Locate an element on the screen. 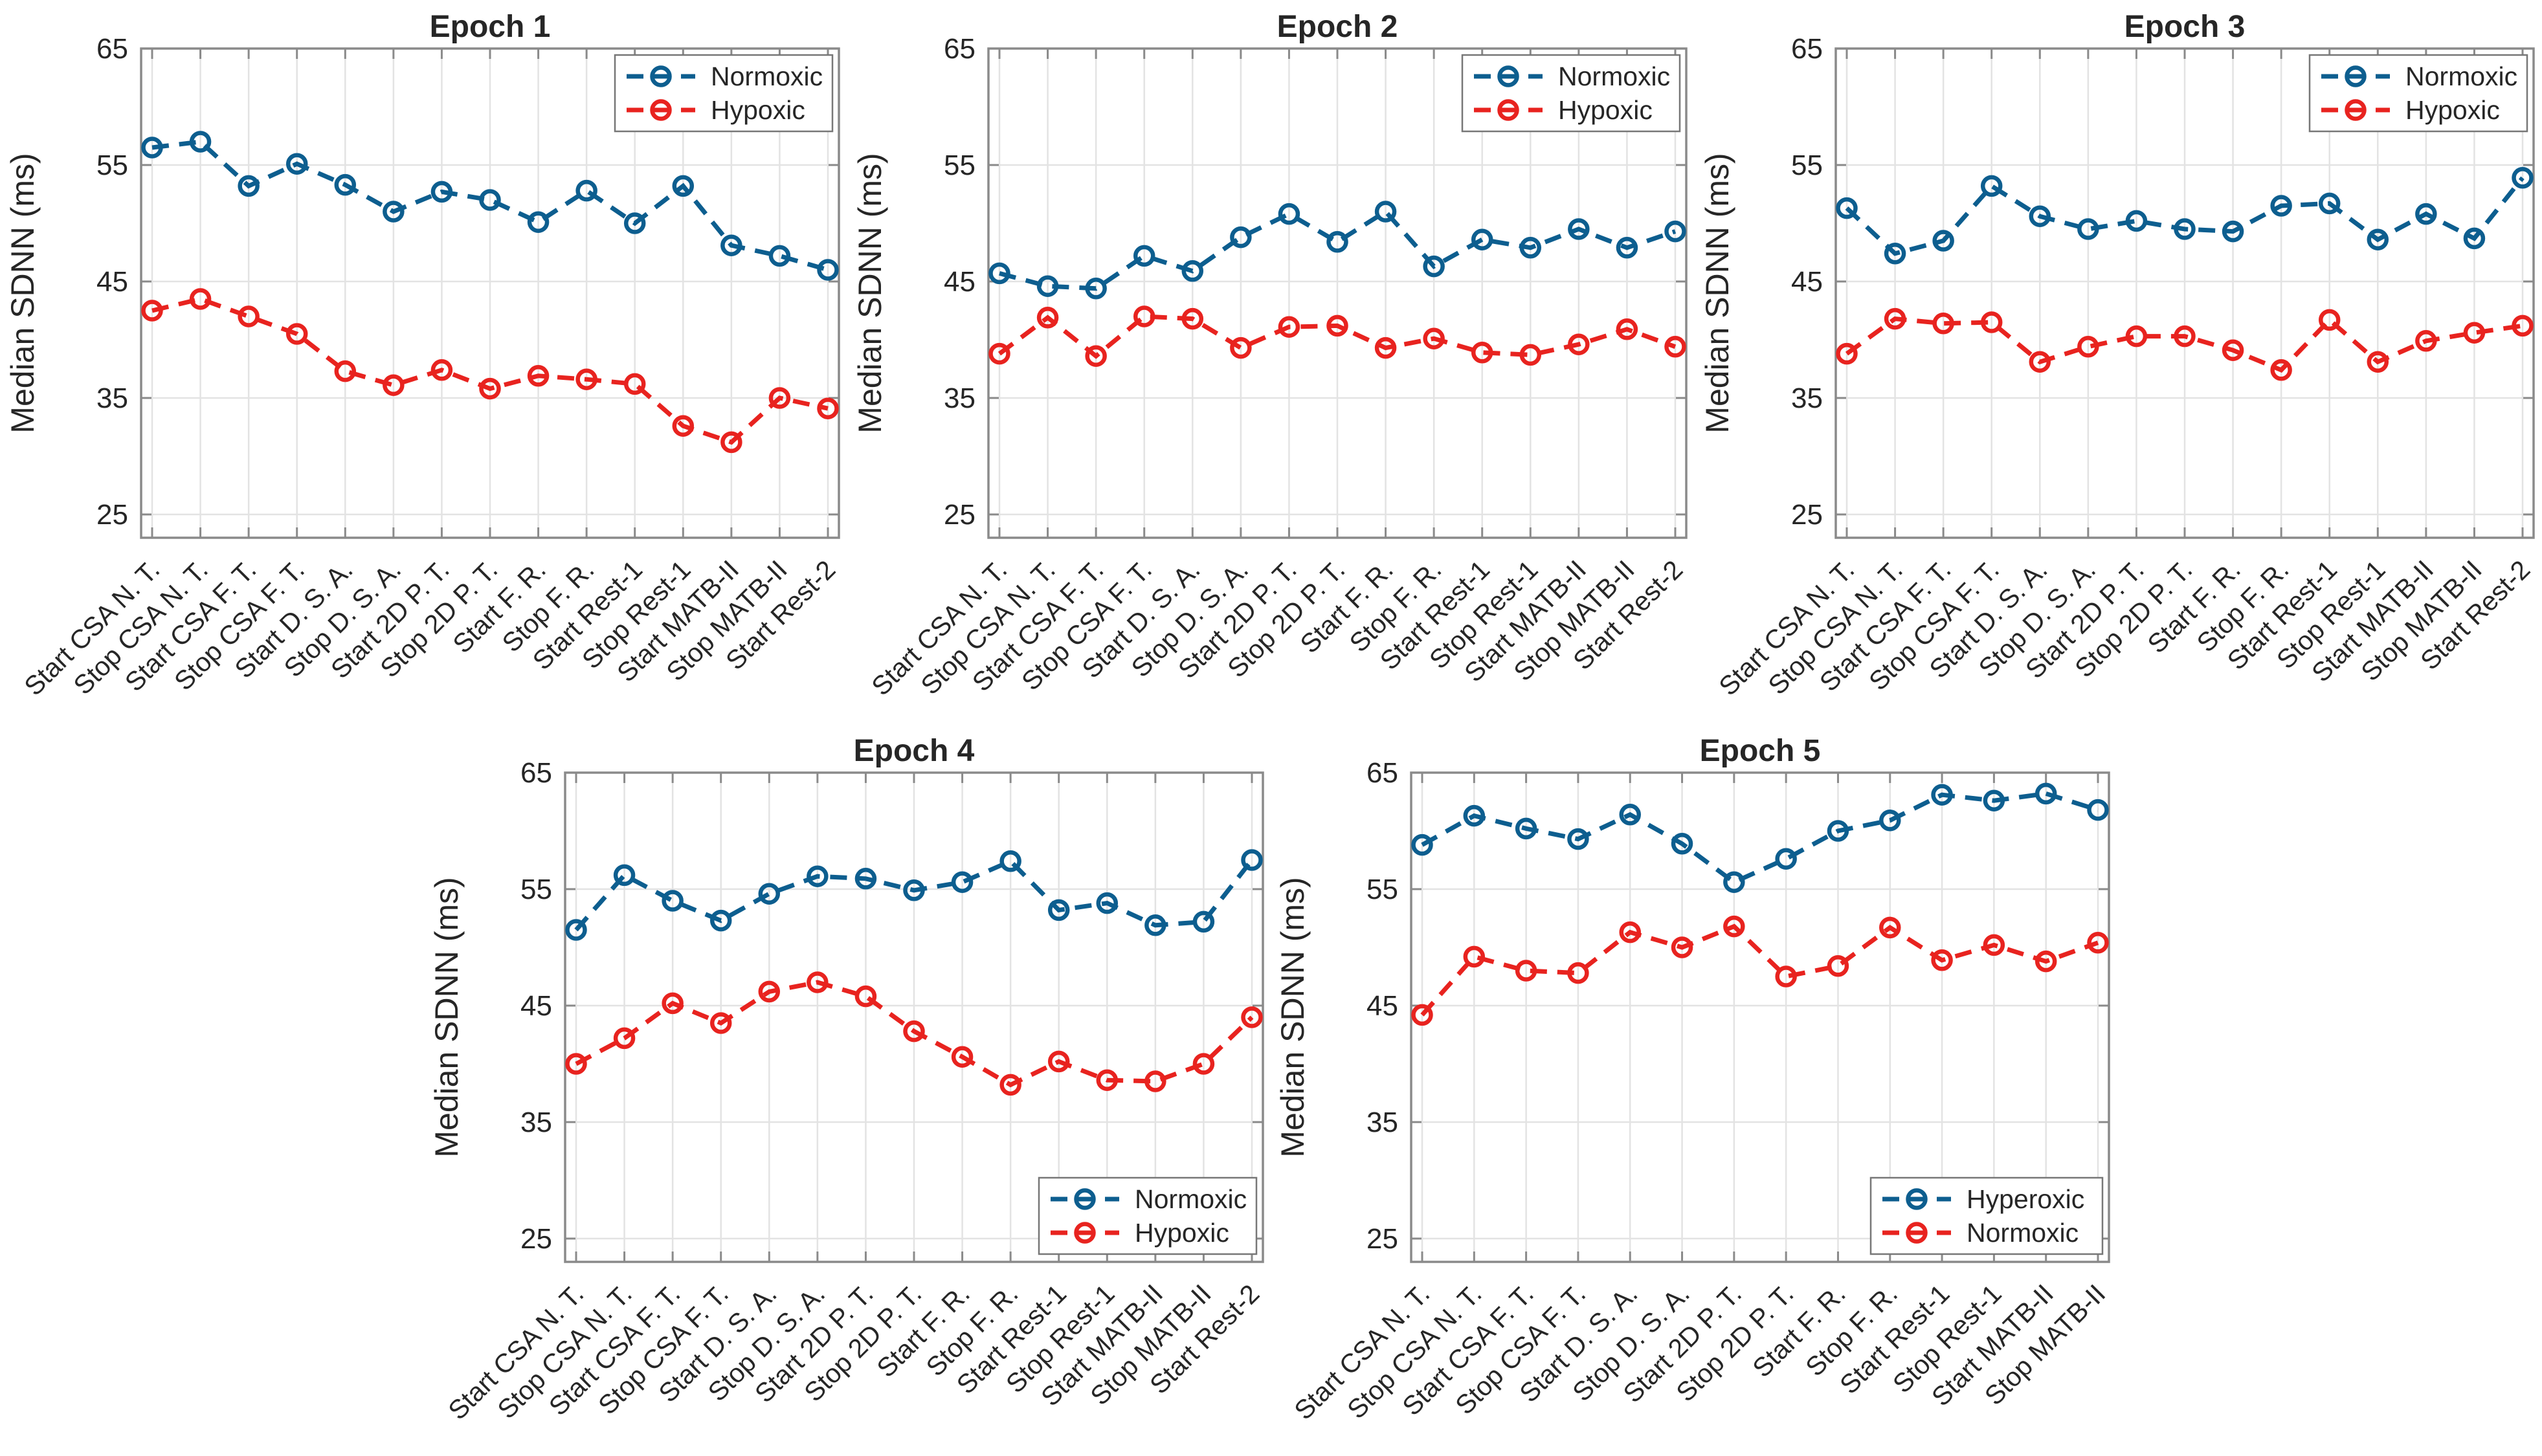 Image resolution: width=2542 pixels, height=1456 pixels. y-tick-label: 55 is located at coordinates (1382, 889).